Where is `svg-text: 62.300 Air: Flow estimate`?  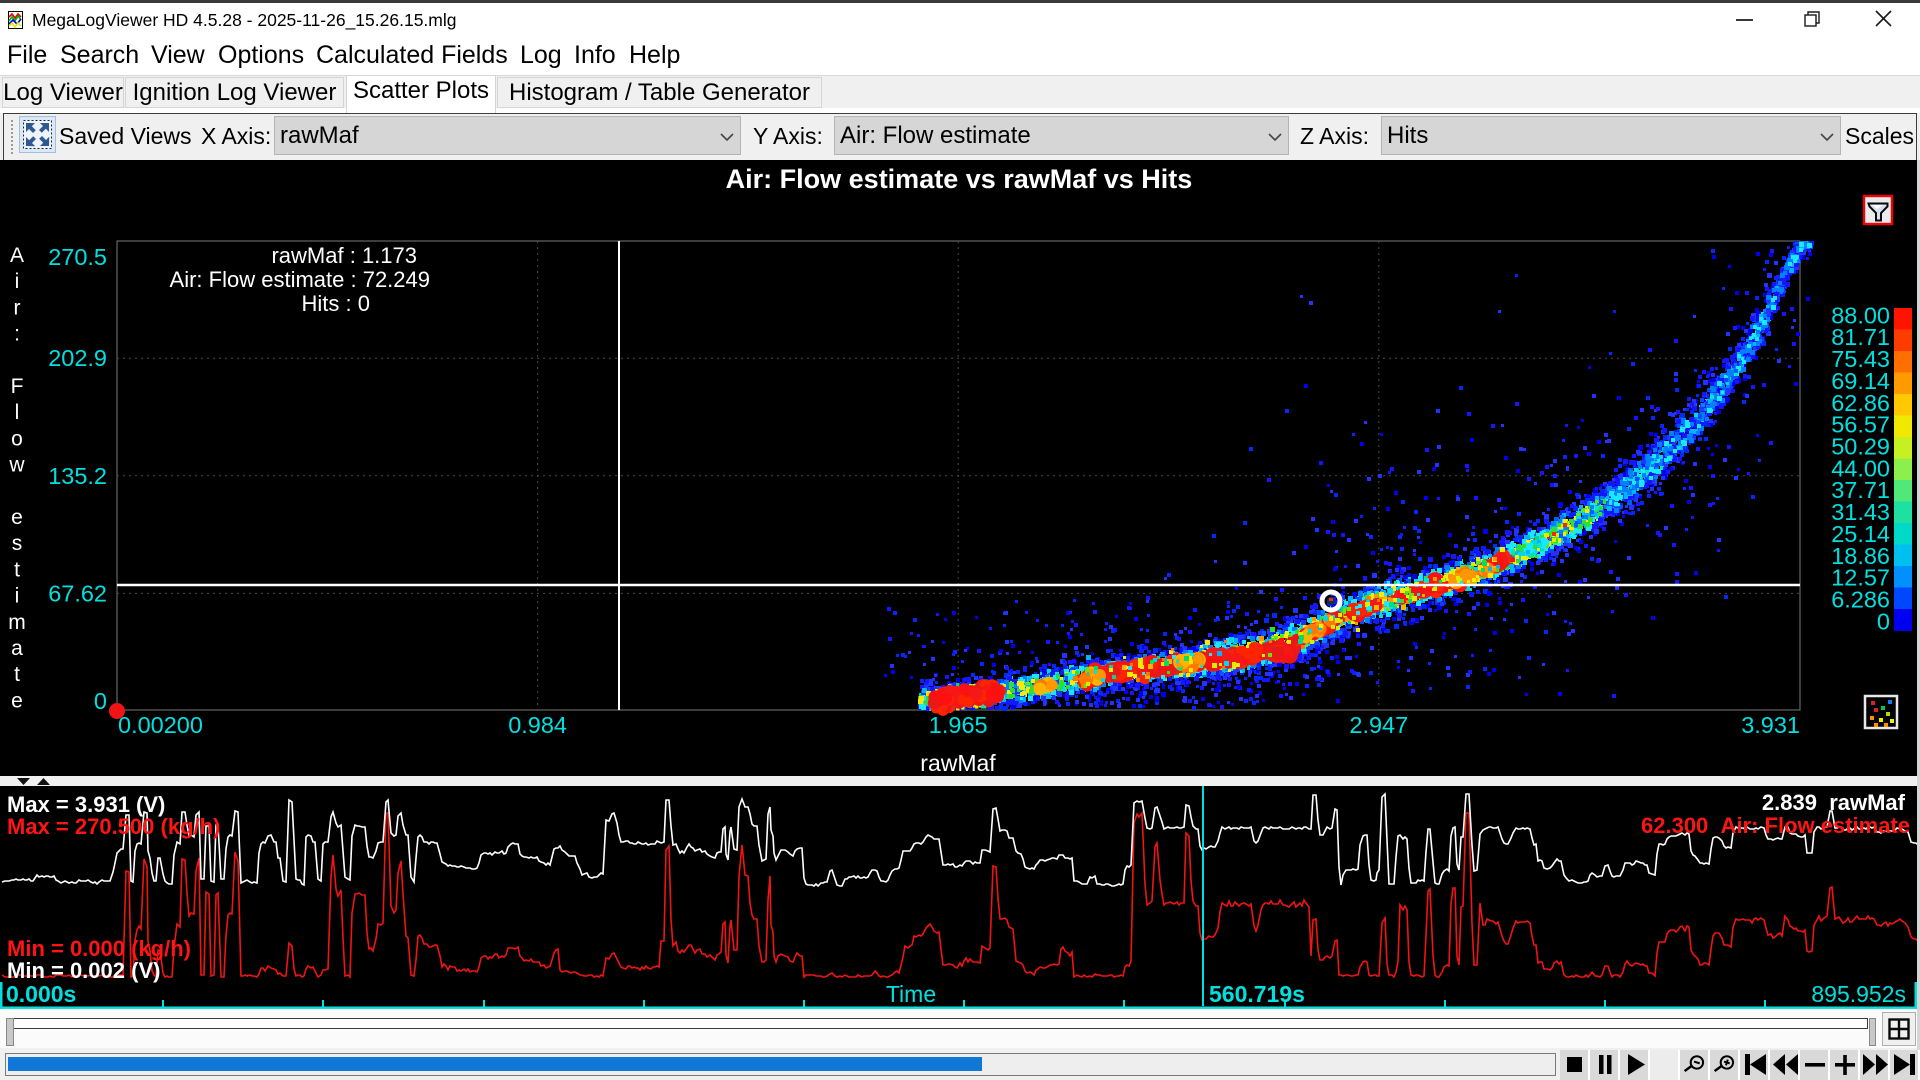
svg-text: 62.300 Air: Flow estimate is located at coordinates (1775, 825).